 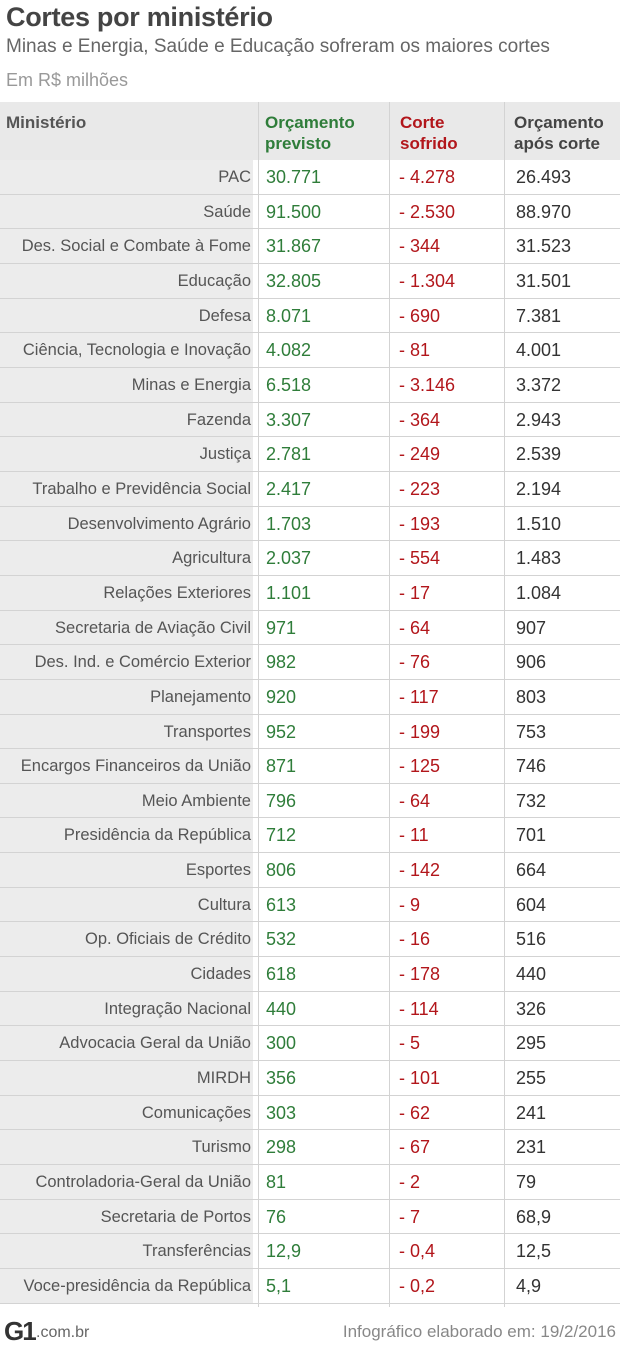 What do you see at coordinates (126, 488) in the screenshot?
I see `cell-ministerio: Trabalho e Previdência Social` at bounding box center [126, 488].